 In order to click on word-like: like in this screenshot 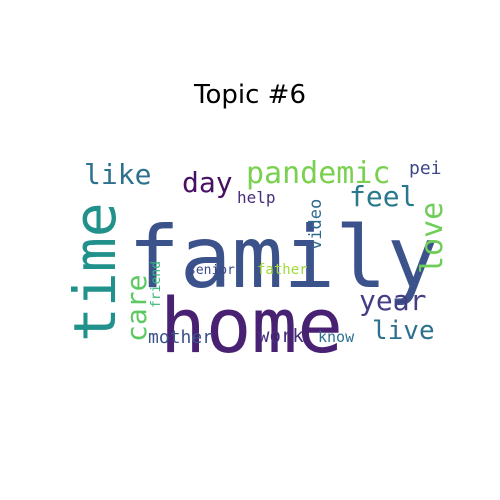, I will do `click(117, 174)`.